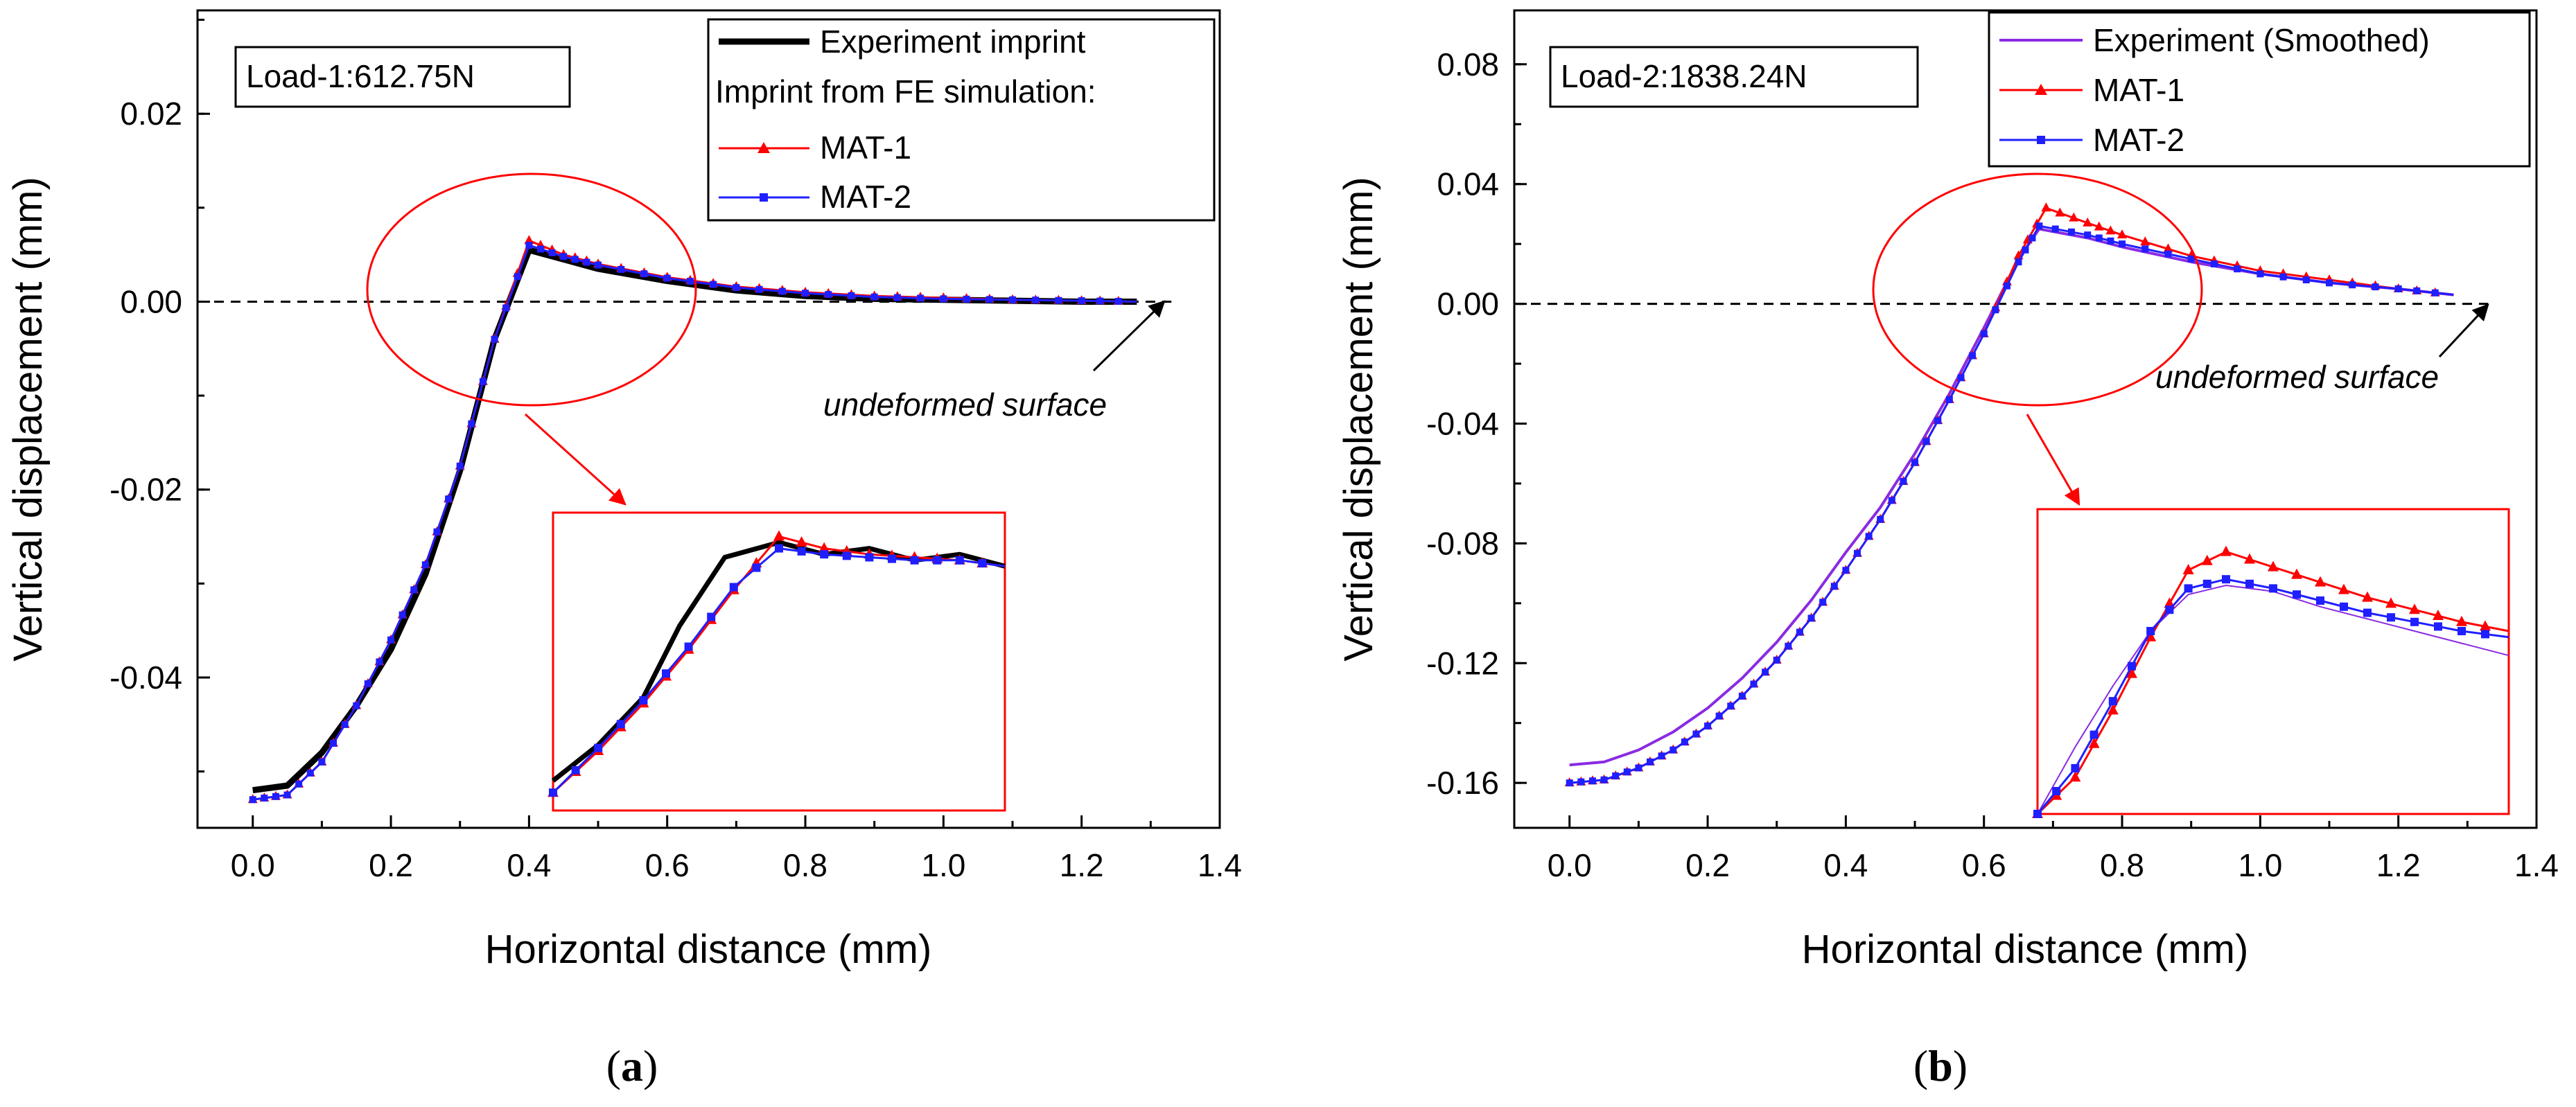  Describe the element at coordinates (253, 865) in the screenshot. I see `x-tick-label-a-0: 0.0` at that location.